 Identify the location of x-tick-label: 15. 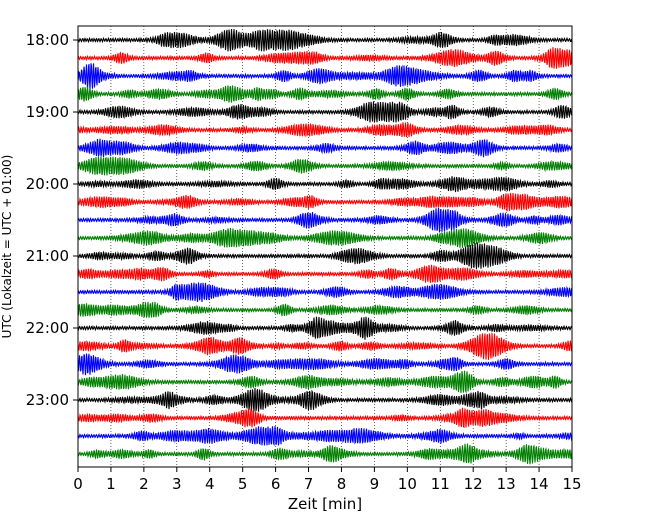
(571, 484).